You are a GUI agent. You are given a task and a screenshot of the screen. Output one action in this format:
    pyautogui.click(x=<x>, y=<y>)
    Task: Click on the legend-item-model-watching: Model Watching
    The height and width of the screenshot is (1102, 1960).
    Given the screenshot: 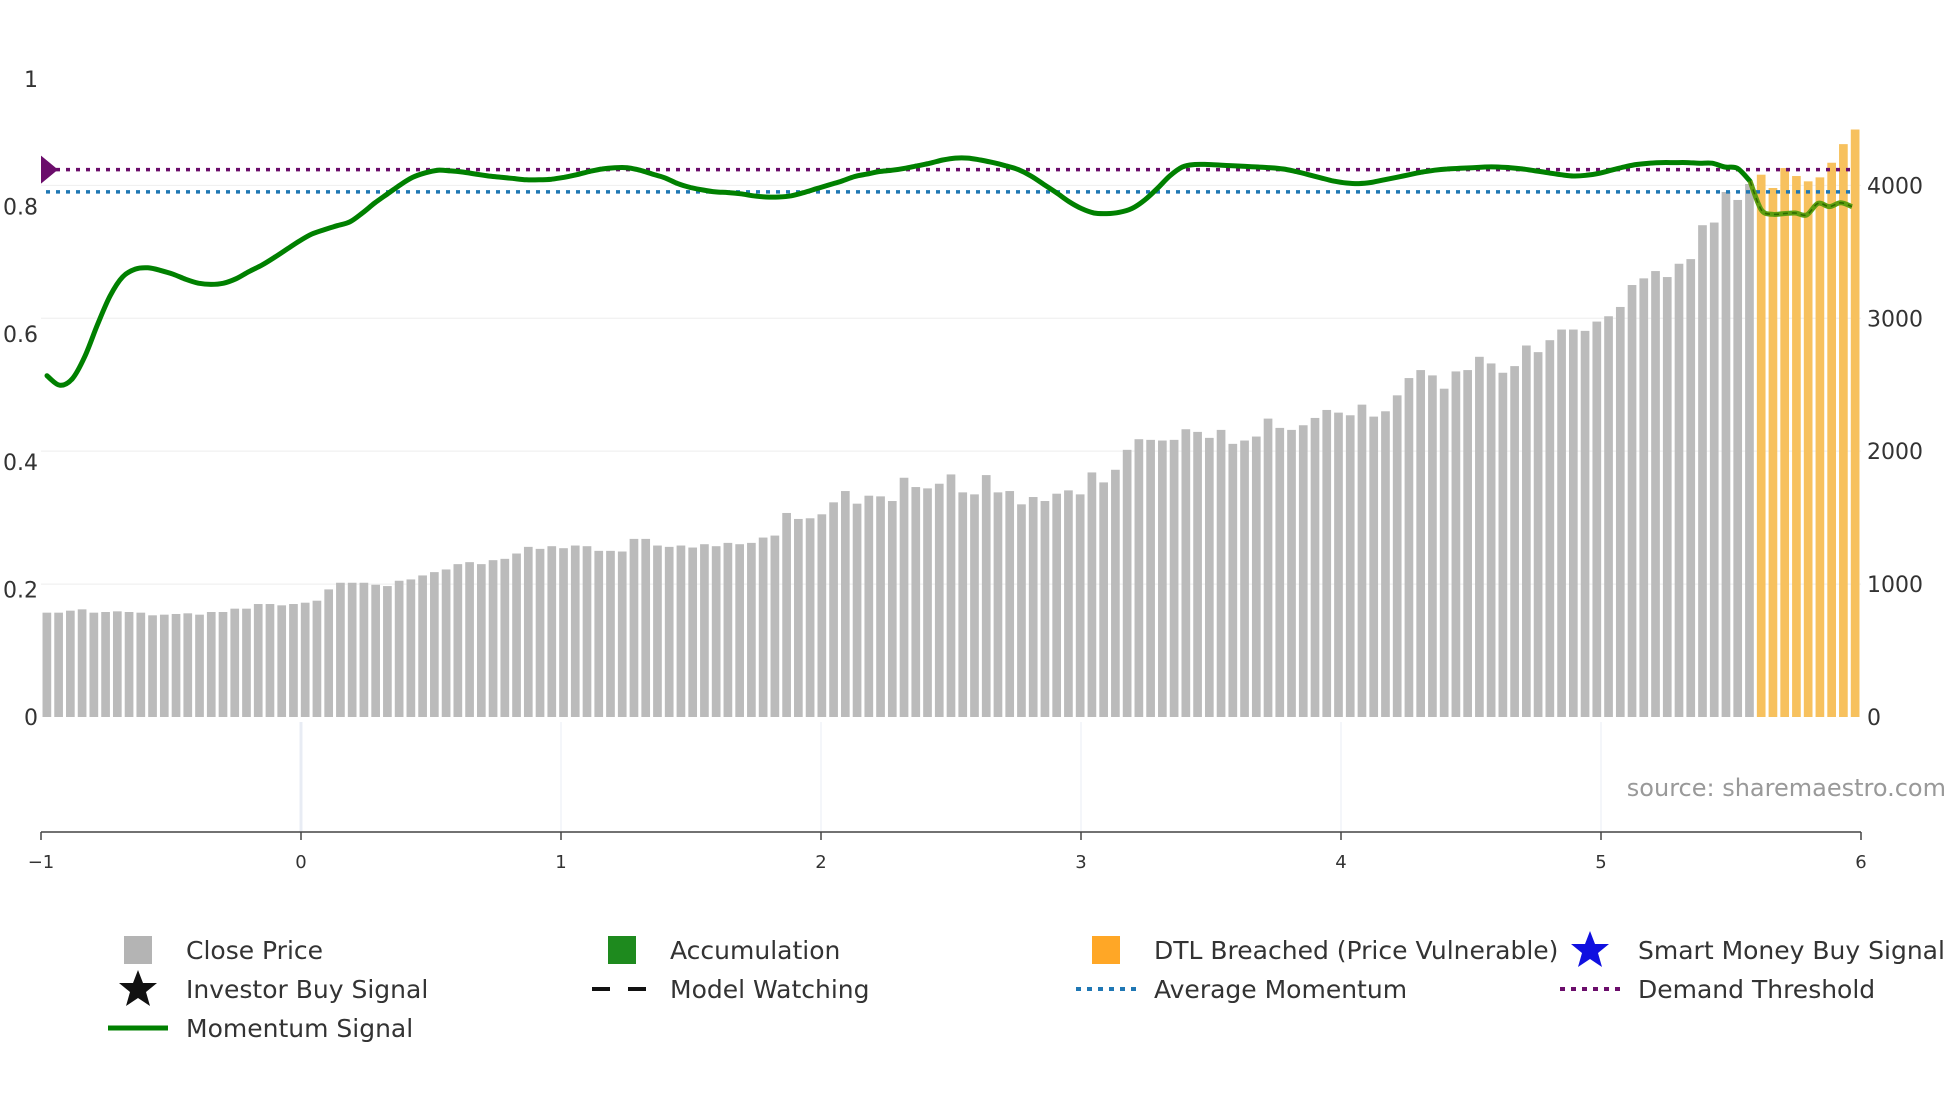 What is the action you would take?
    pyautogui.click(x=726, y=989)
    